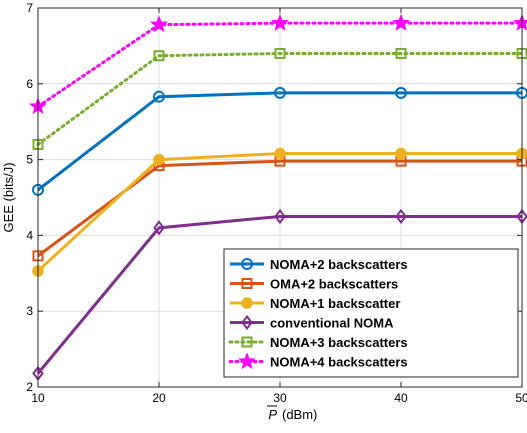 The image size is (527, 433). What do you see at coordinates (29, 311) in the screenshot?
I see `y-tick-label: 3` at bounding box center [29, 311].